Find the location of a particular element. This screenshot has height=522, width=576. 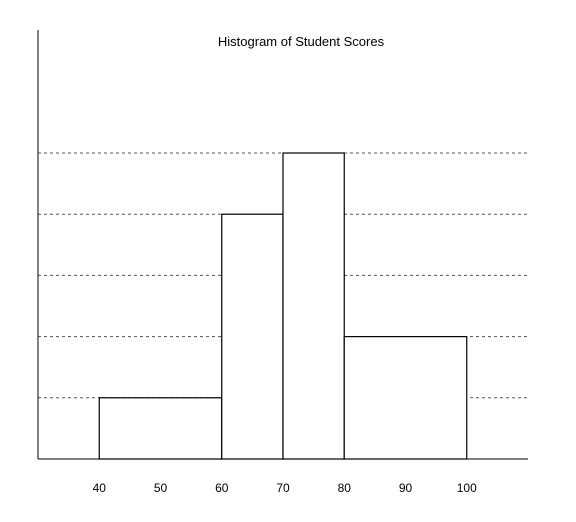

chart-title: Histogram of Student Scores is located at coordinates (301, 41).